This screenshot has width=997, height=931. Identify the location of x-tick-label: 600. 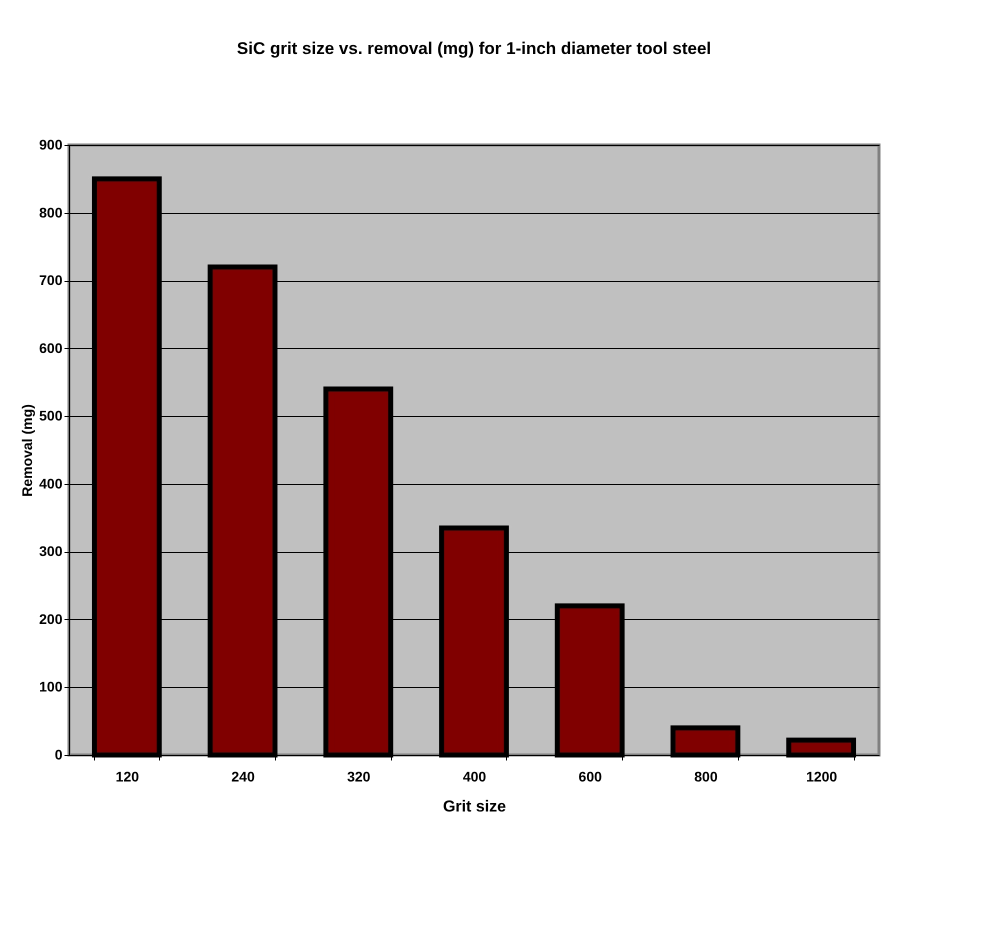
(590, 776).